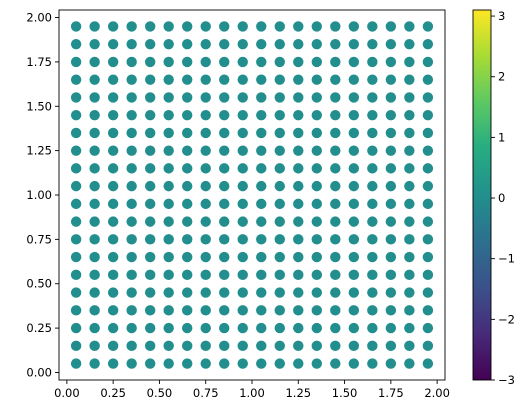 Image resolution: width=530 pixels, height=413 pixels. What do you see at coordinates (506, 259) in the screenshot?
I see `colorbar-tick-label: −1` at bounding box center [506, 259].